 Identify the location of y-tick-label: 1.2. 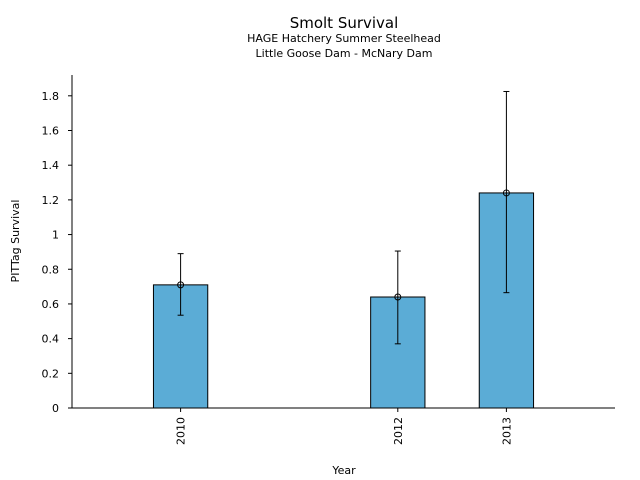
(51, 200).